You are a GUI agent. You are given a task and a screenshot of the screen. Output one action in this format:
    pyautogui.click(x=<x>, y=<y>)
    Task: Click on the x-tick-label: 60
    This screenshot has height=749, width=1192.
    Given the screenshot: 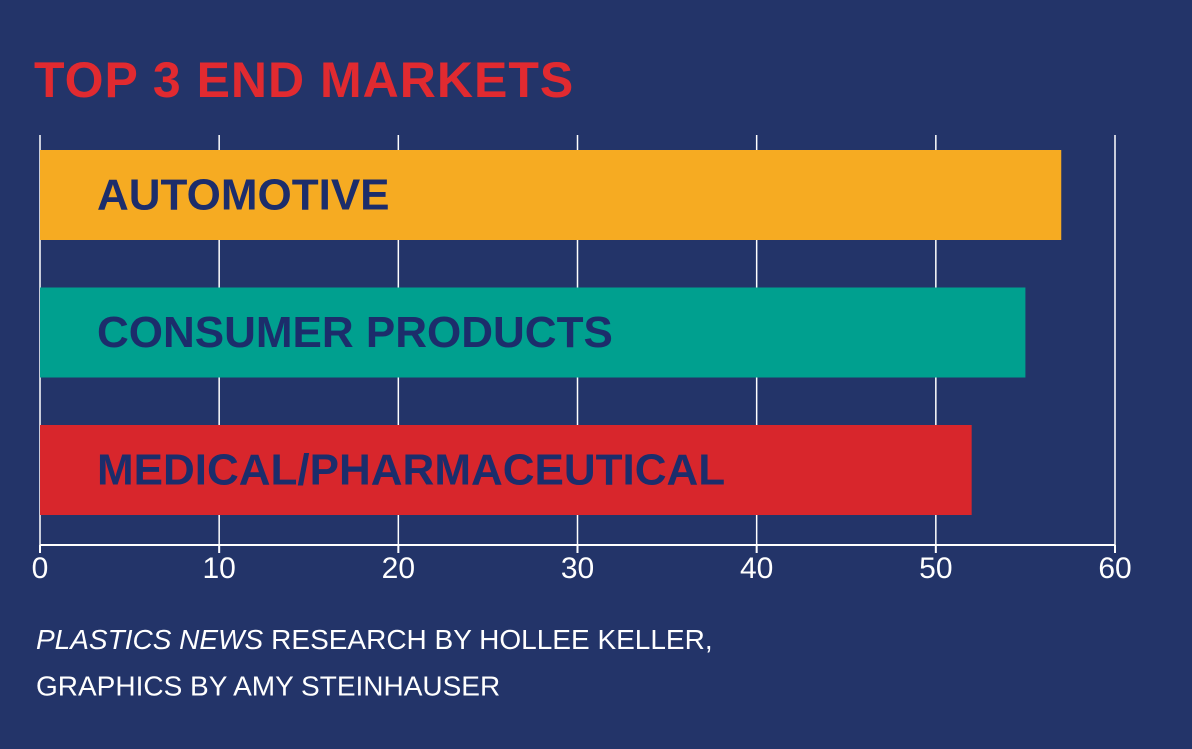 What is the action you would take?
    pyautogui.click(x=1114, y=568)
    